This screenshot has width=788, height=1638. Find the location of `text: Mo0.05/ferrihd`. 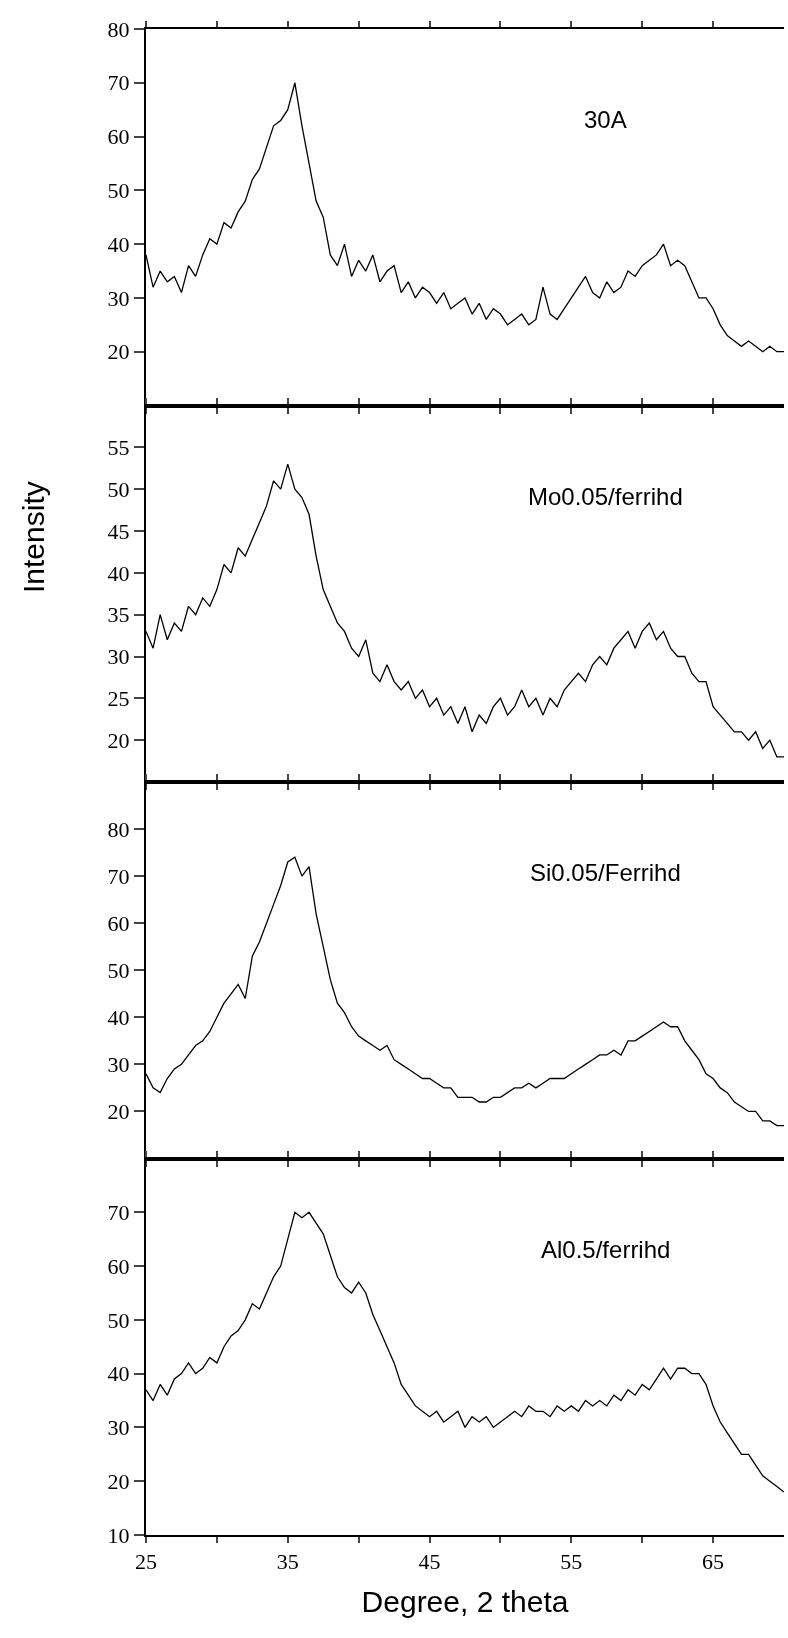

text: Mo0.05/ferrihd is located at coordinates (605, 496).